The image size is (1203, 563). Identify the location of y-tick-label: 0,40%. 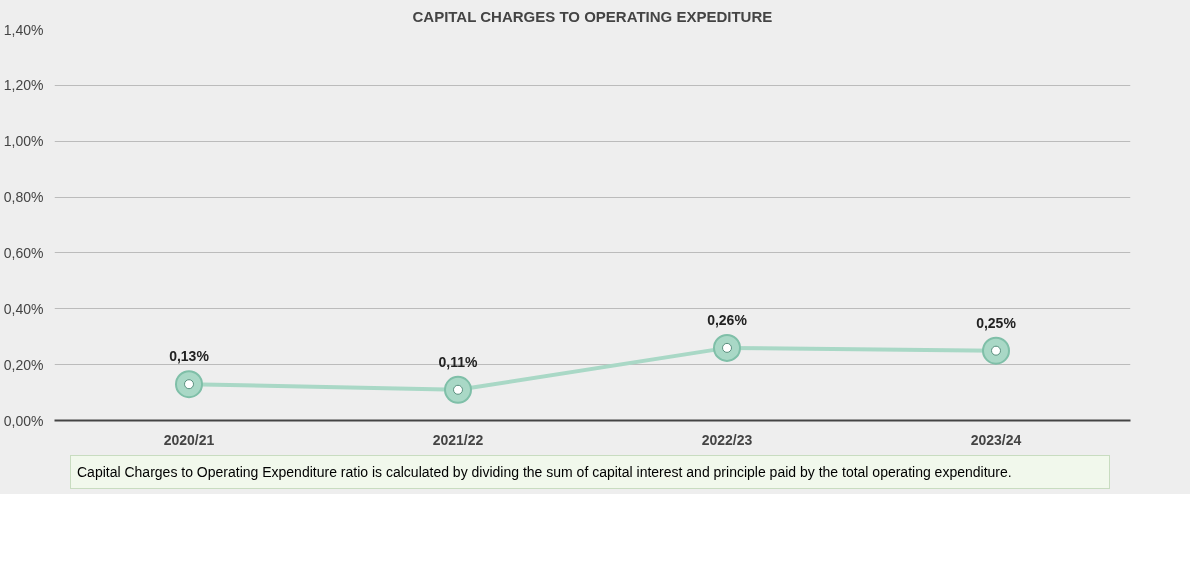
(23, 308).